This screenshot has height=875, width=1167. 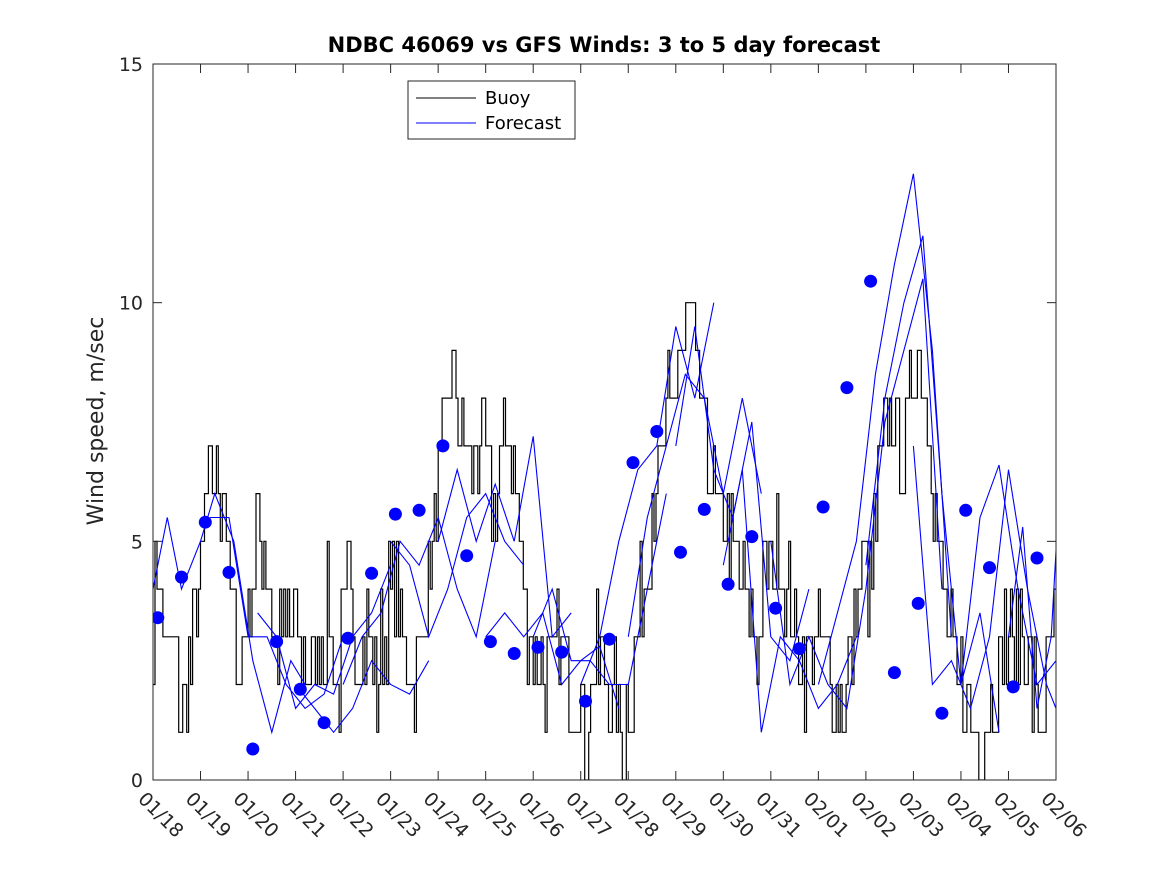 I want to click on y-tick-label-0: 0, so click(x=137, y=781).